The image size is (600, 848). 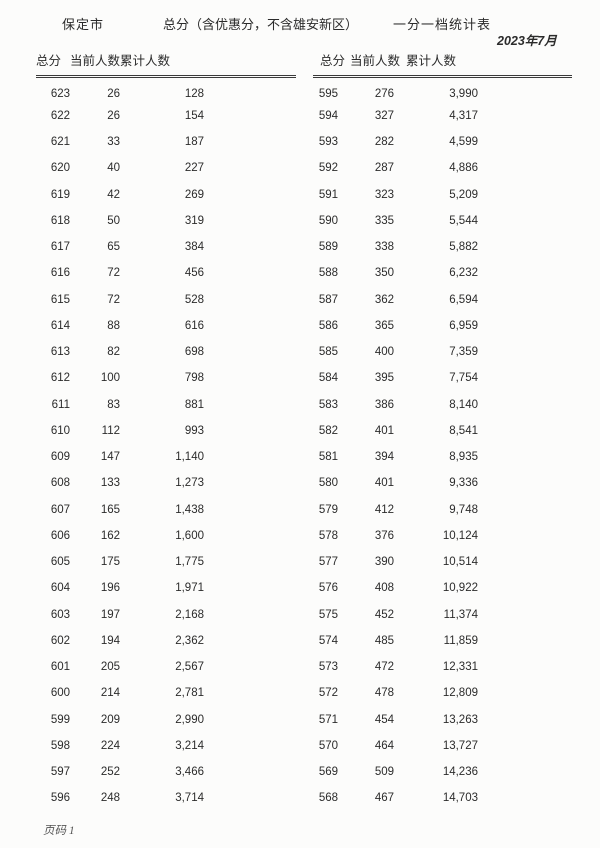 What do you see at coordinates (463, 457) in the screenshot?
I see `cumulative-count-cell: 8,935` at bounding box center [463, 457].